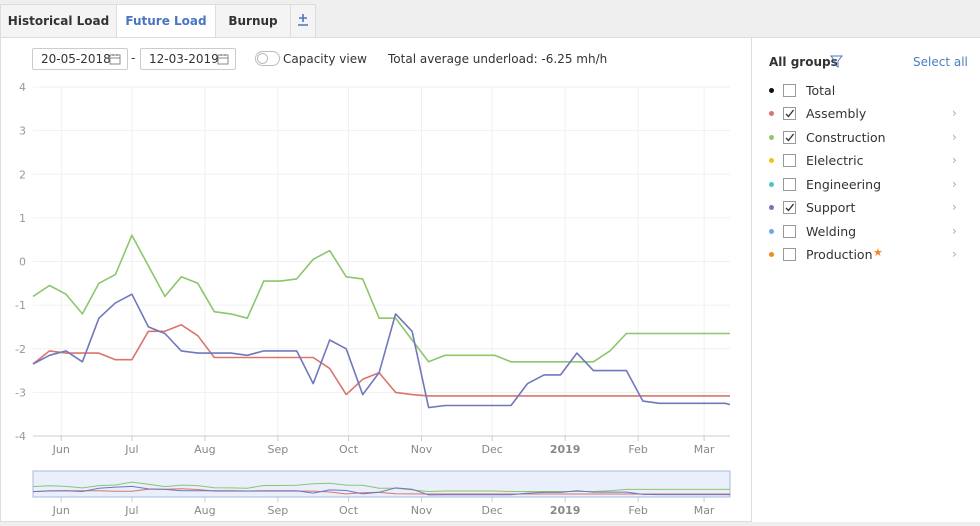 Image resolution: width=980 pixels, height=526 pixels. Describe the element at coordinates (846, 137) in the screenshot. I see `group-name: Construction` at that location.